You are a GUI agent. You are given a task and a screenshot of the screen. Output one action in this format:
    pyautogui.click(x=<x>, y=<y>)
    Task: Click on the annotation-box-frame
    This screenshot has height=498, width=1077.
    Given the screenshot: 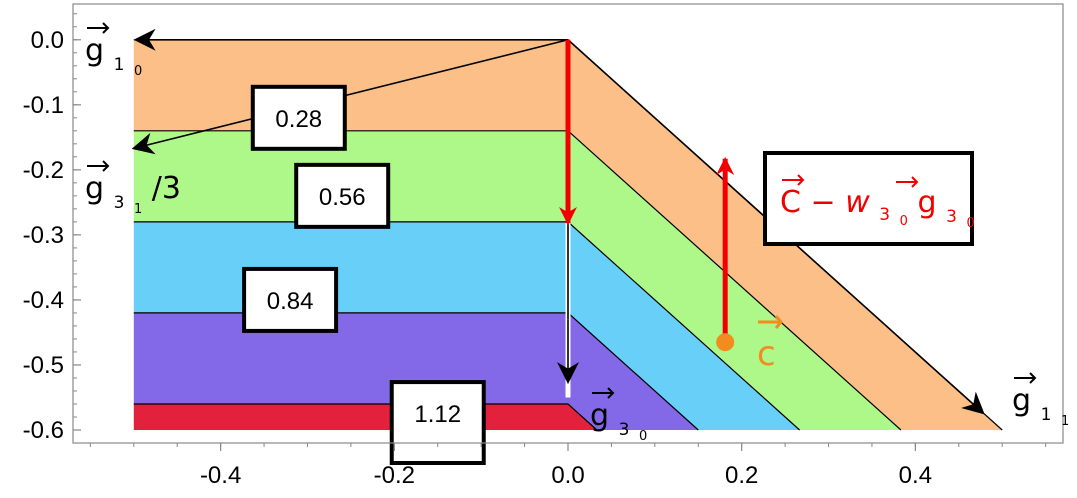 What is the action you would take?
    pyautogui.click(x=868, y=198)
    